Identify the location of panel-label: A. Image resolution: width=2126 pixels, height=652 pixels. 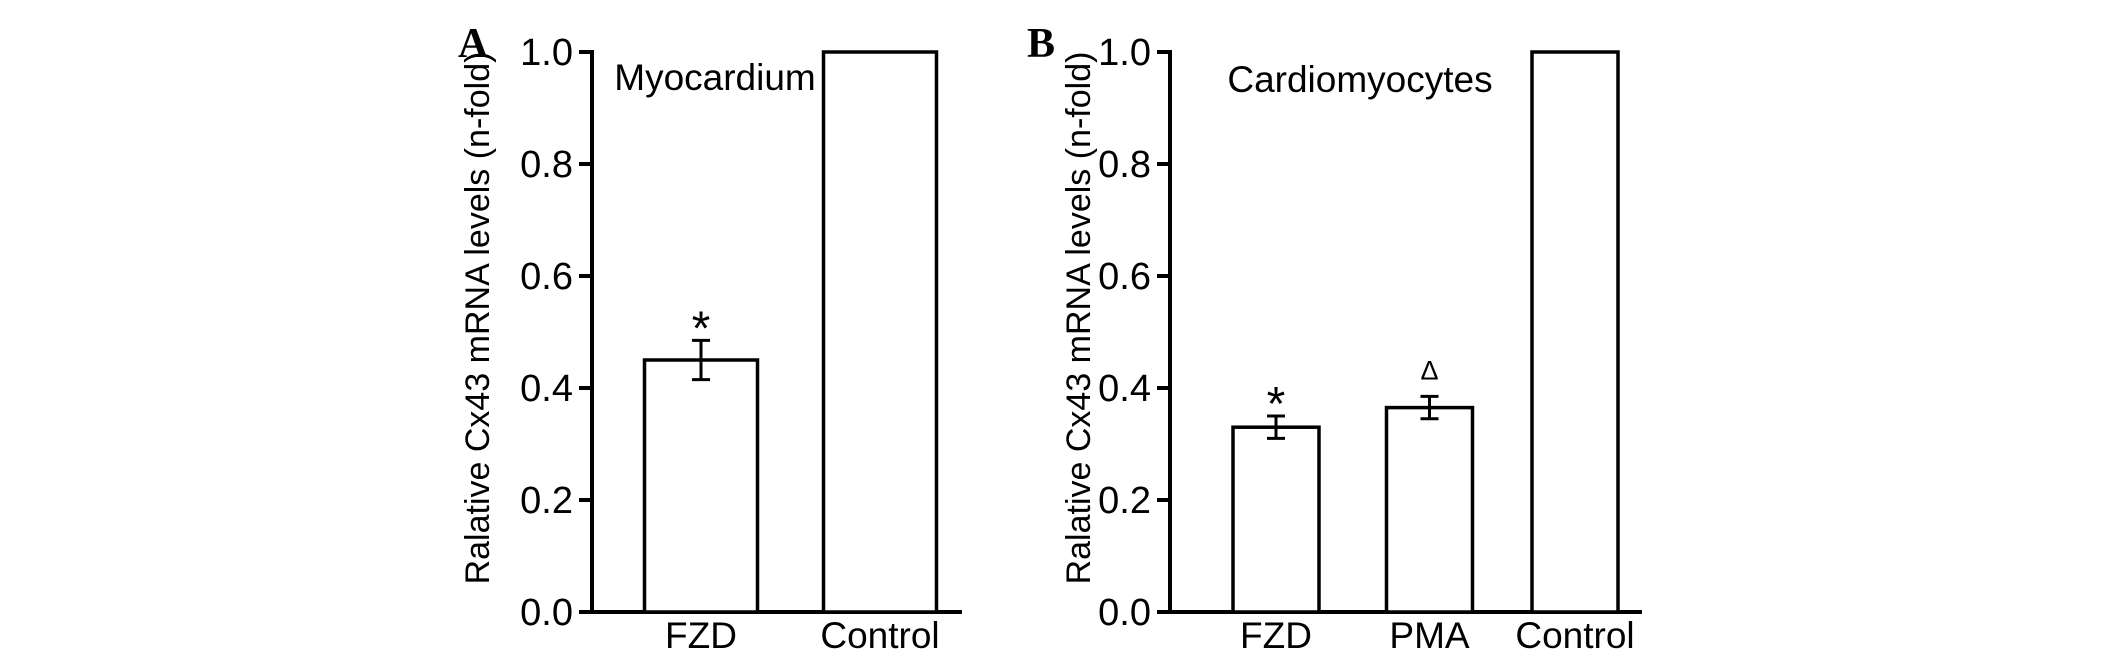
(473, 44).